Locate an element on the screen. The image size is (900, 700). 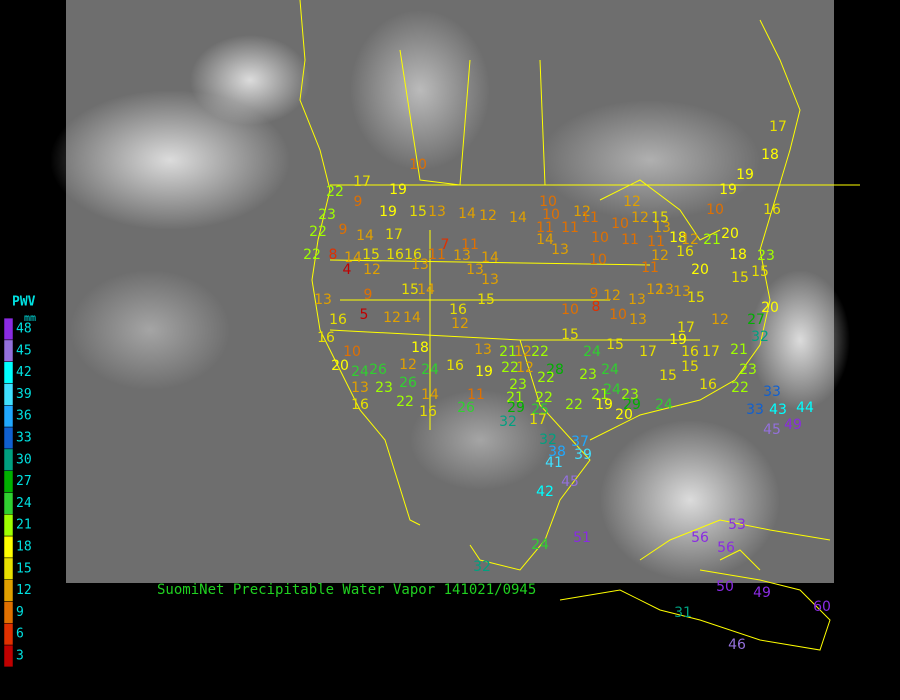
legend-label: 24 is located at coordinates (24, 503).